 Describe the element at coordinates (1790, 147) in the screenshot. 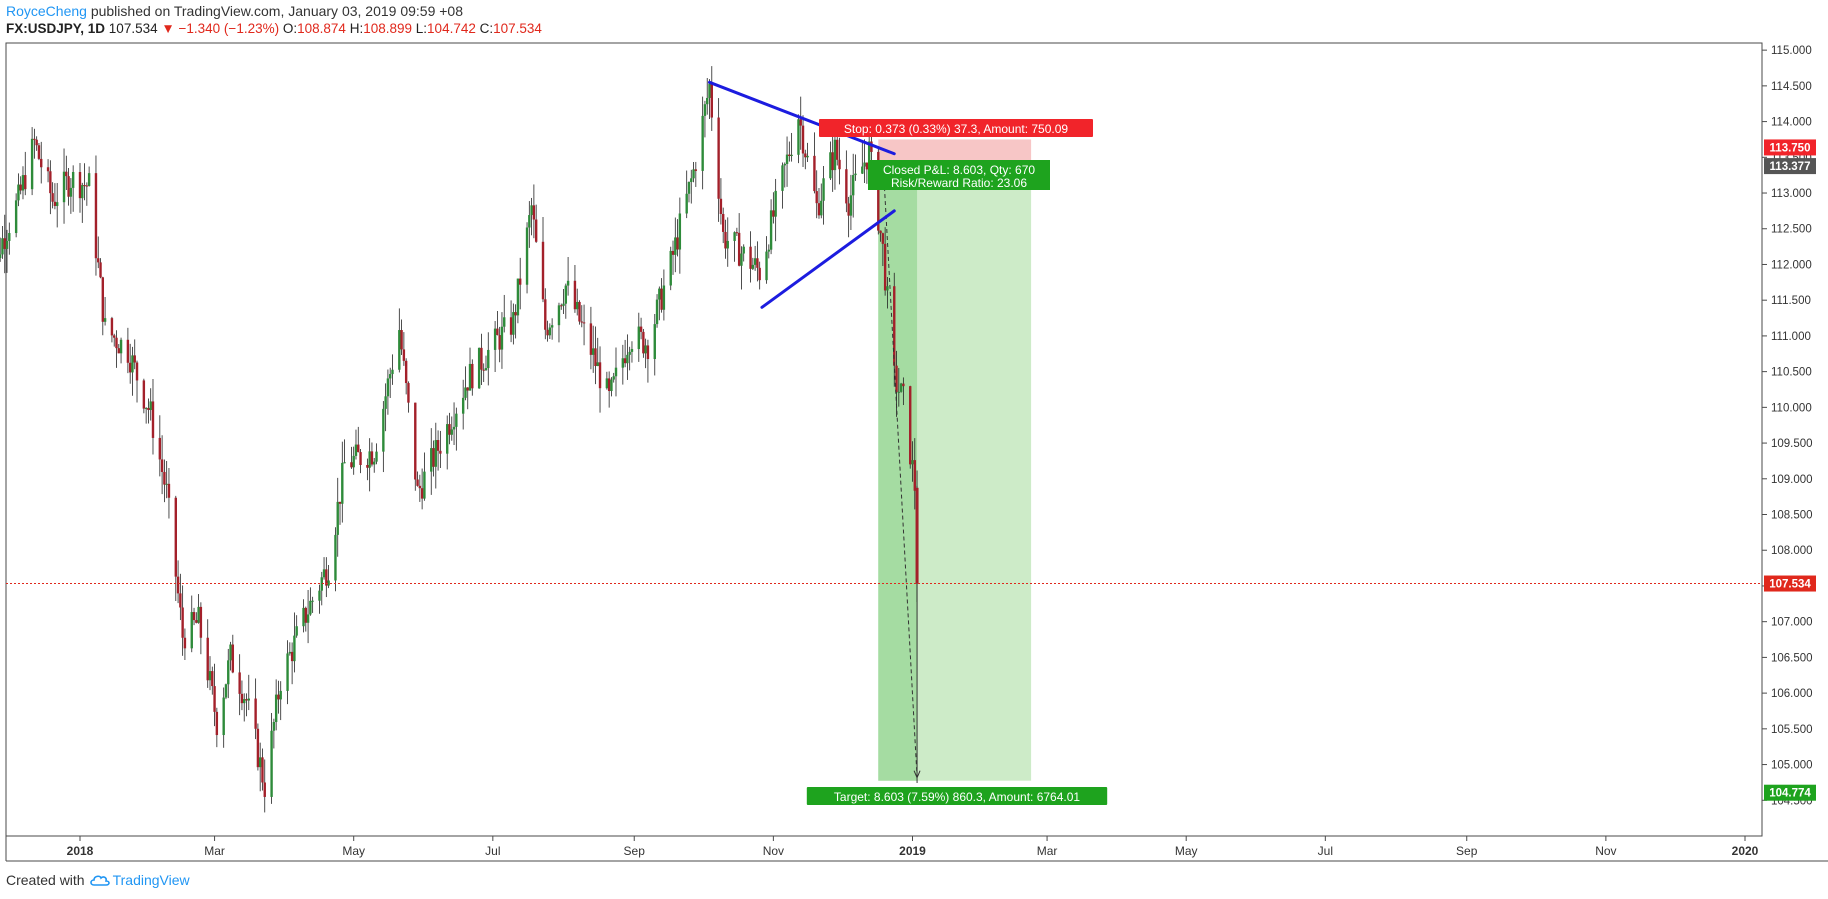

I see `stop-price-badge-bg` at that location.